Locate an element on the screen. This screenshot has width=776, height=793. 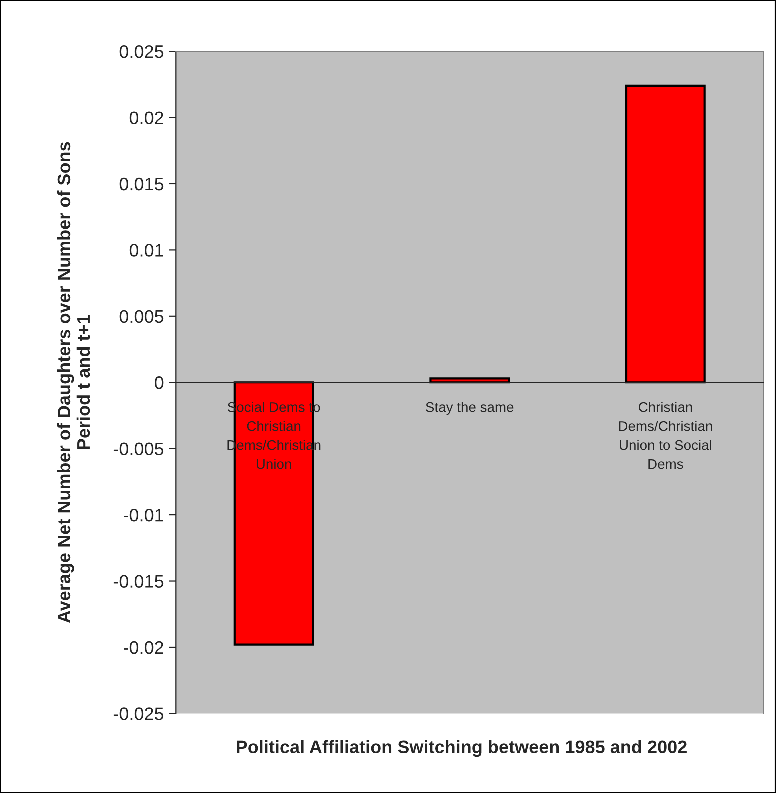
y-tick-label: -0.01 is located at coordinates (144, 515).